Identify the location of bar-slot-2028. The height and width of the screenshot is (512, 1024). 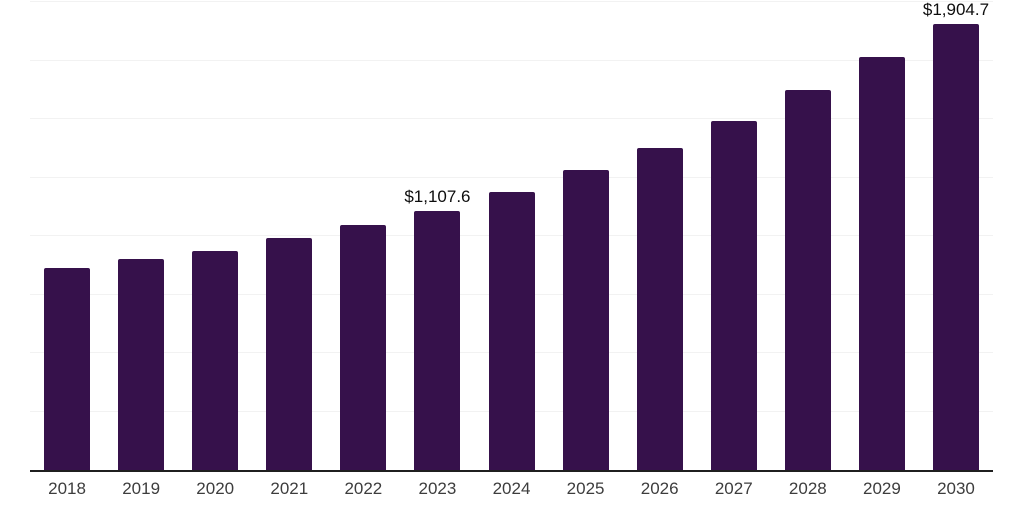
(808, 236).